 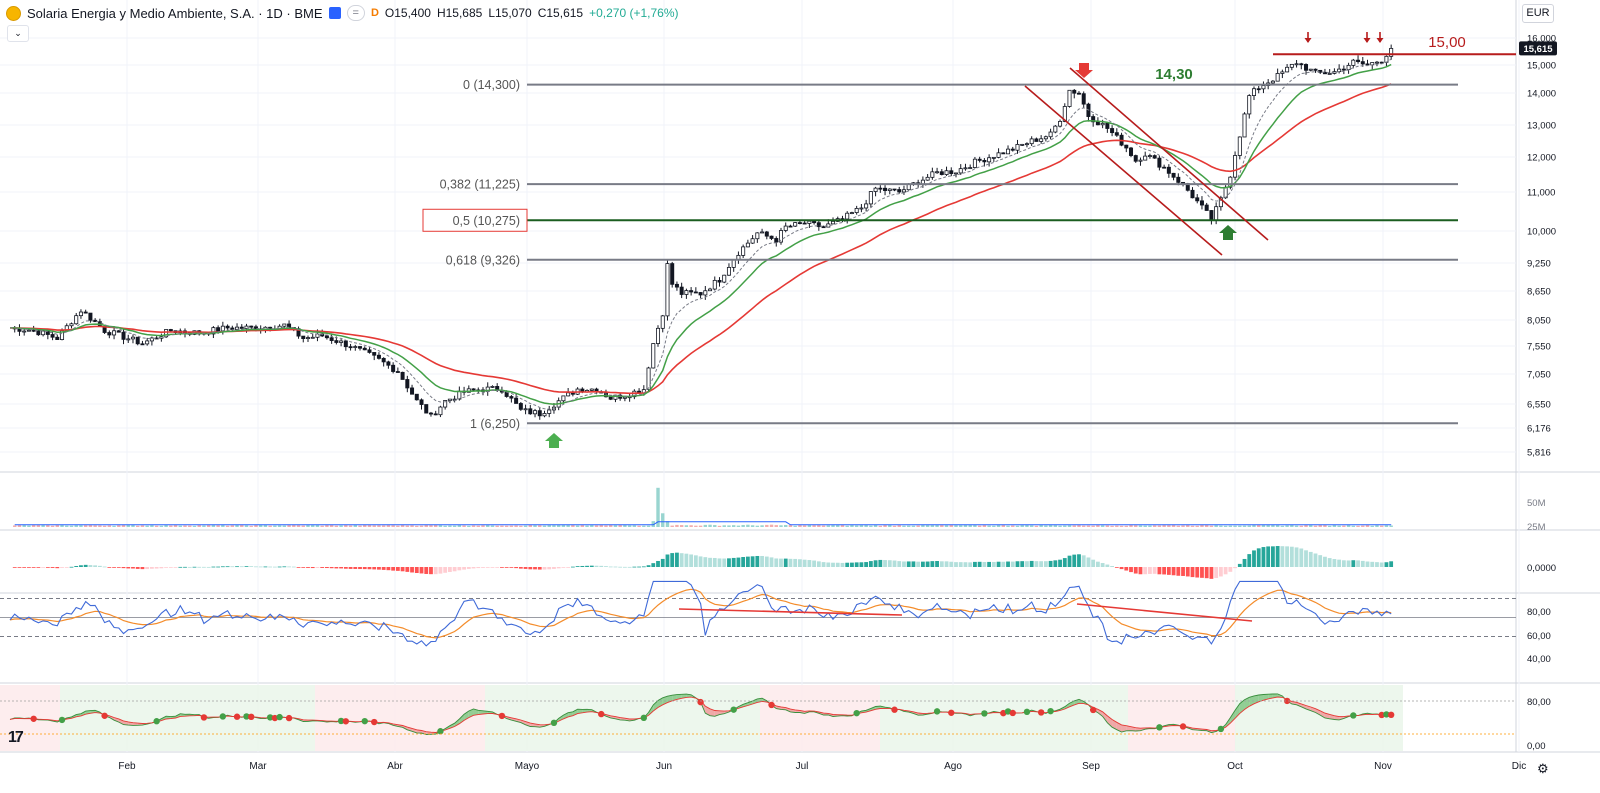 What do you see at coordinates (1538, 13) in the screenshot?
I see `currency-button: EUR` at bounding box center [1538, 13].